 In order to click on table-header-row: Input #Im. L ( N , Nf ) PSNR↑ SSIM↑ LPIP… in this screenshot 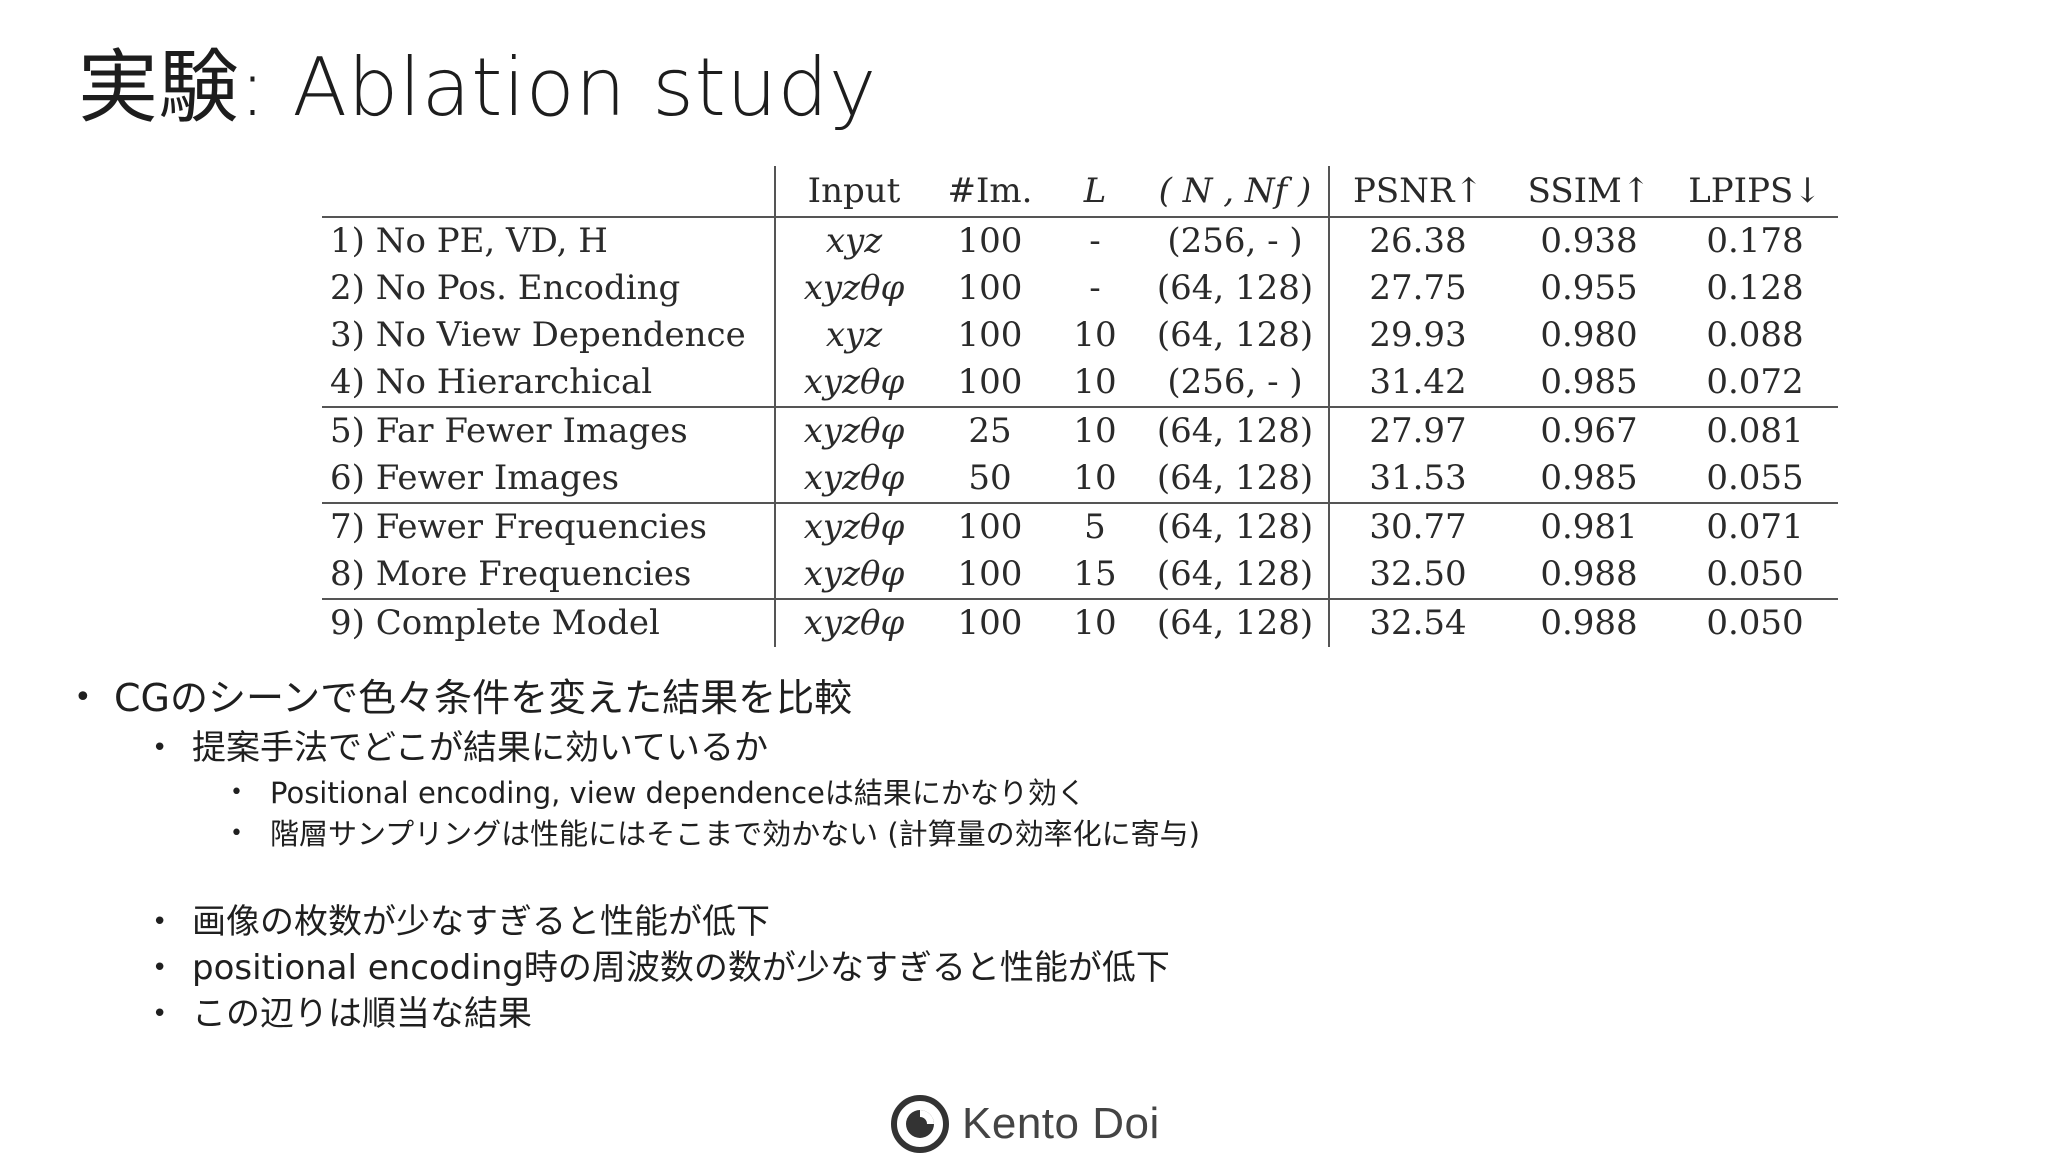, I will do `click(1080, 192)`.